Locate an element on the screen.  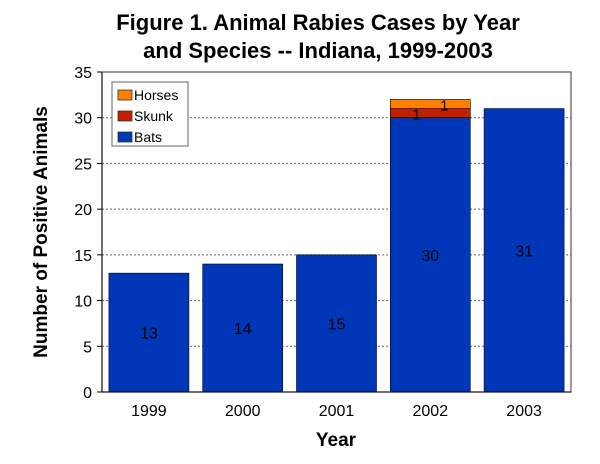
bar-bats-2001 is located at coordinates (336, 323).